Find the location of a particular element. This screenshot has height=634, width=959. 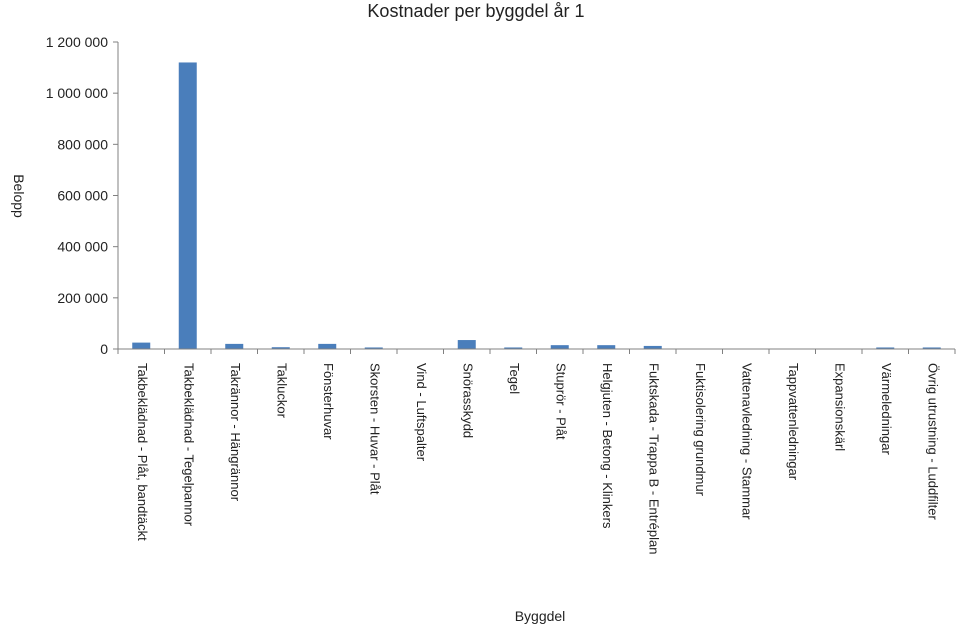

category-label: Helgjuten - Betong - Klinkers is located at coordinates (607, 446).